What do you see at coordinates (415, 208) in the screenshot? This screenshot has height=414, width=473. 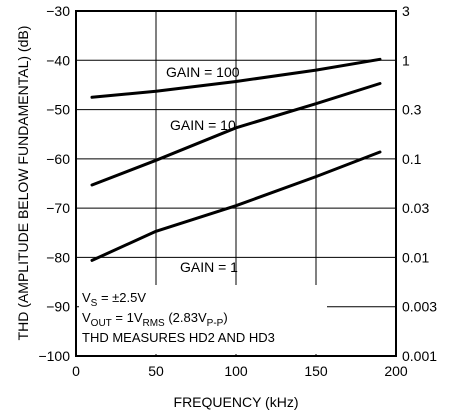 I see `y2-tick-label: 0.03` at bounding box center [415, 208].